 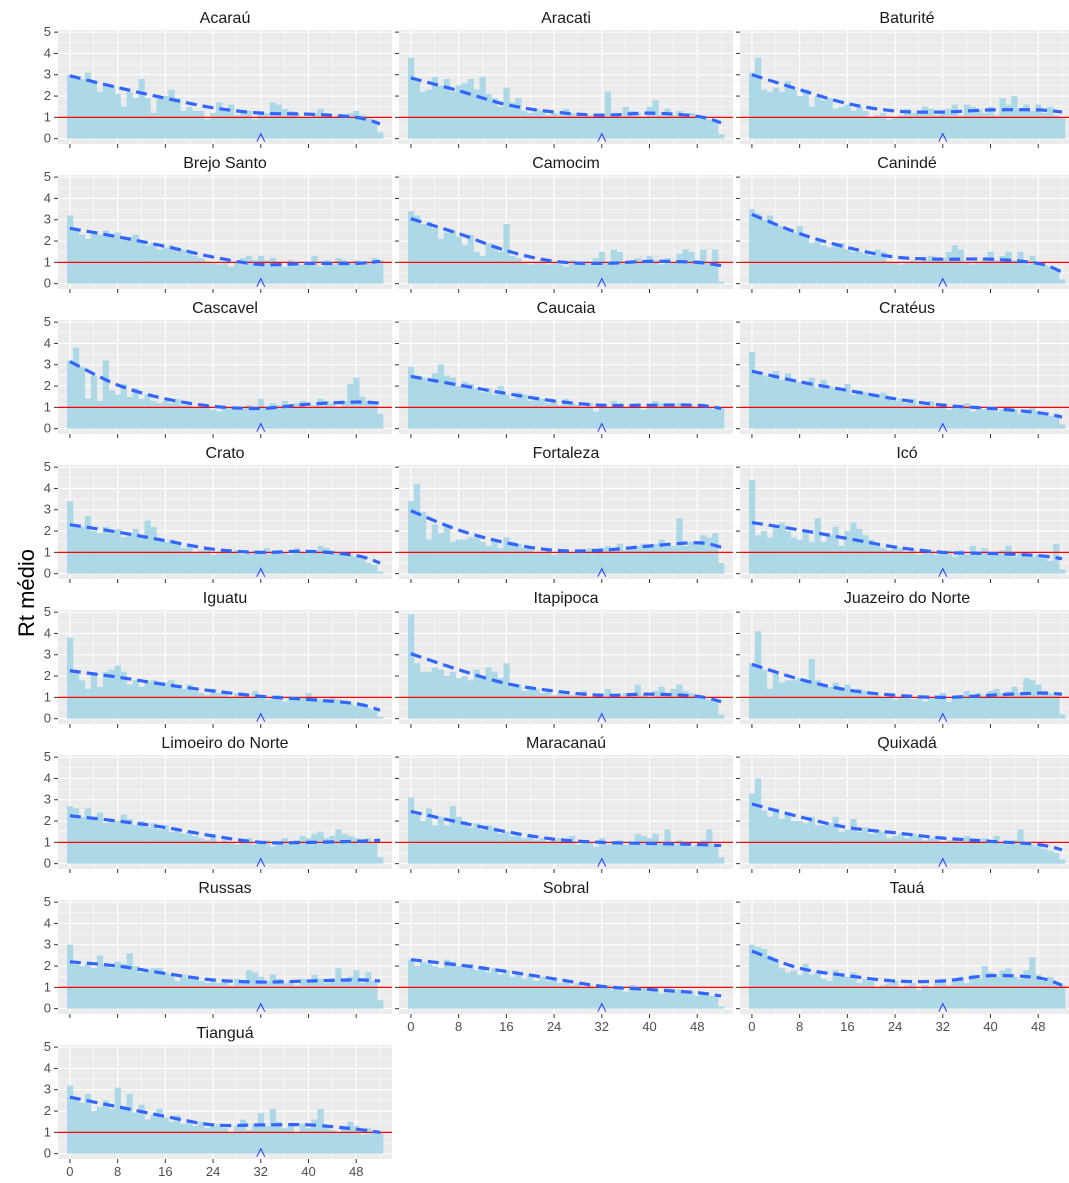 What do you see at coordinates (566, 678) in the screenshot?
I see `trend-line` at bounding box center [566, 678].